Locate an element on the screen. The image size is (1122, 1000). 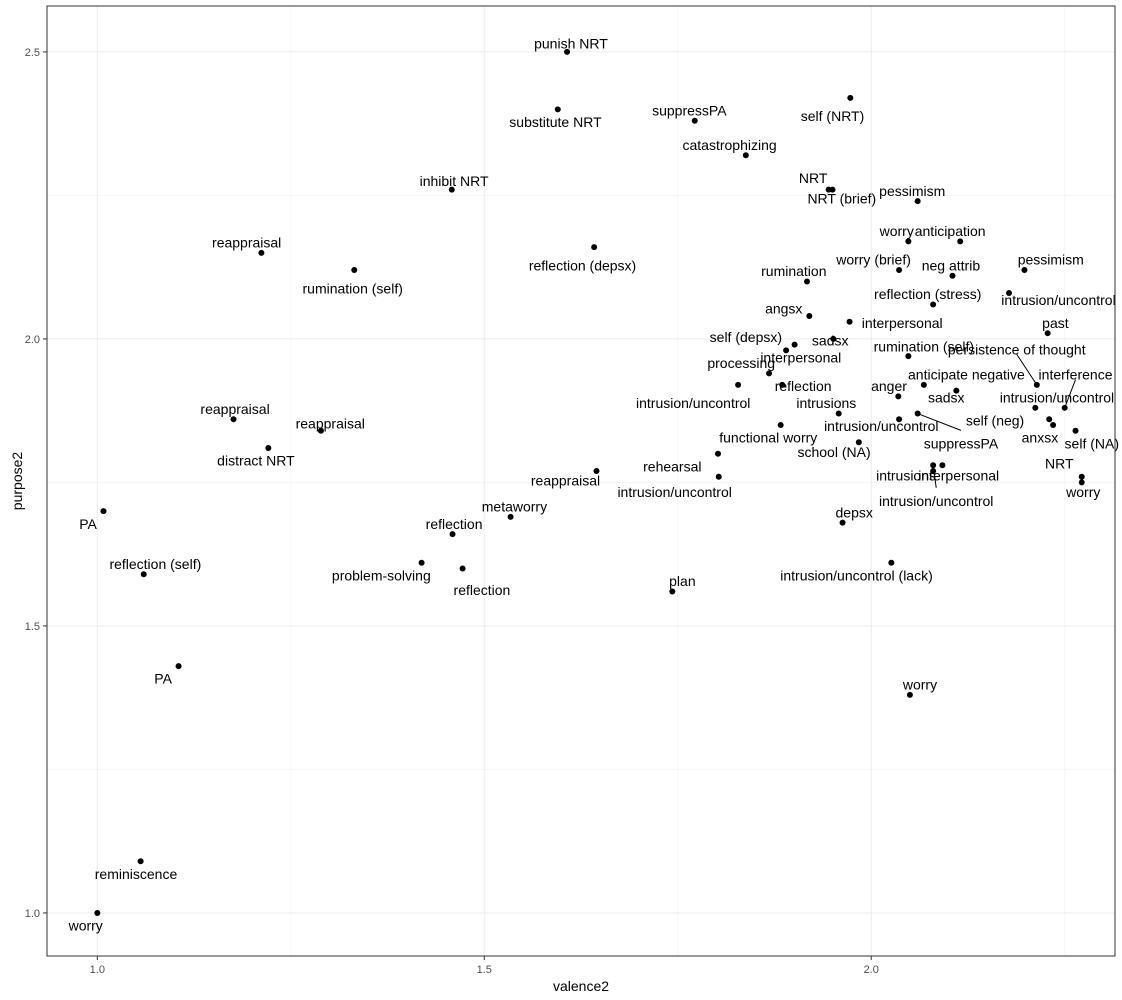
y-tick-label: 1.0 is located at coordinates (32, 914).